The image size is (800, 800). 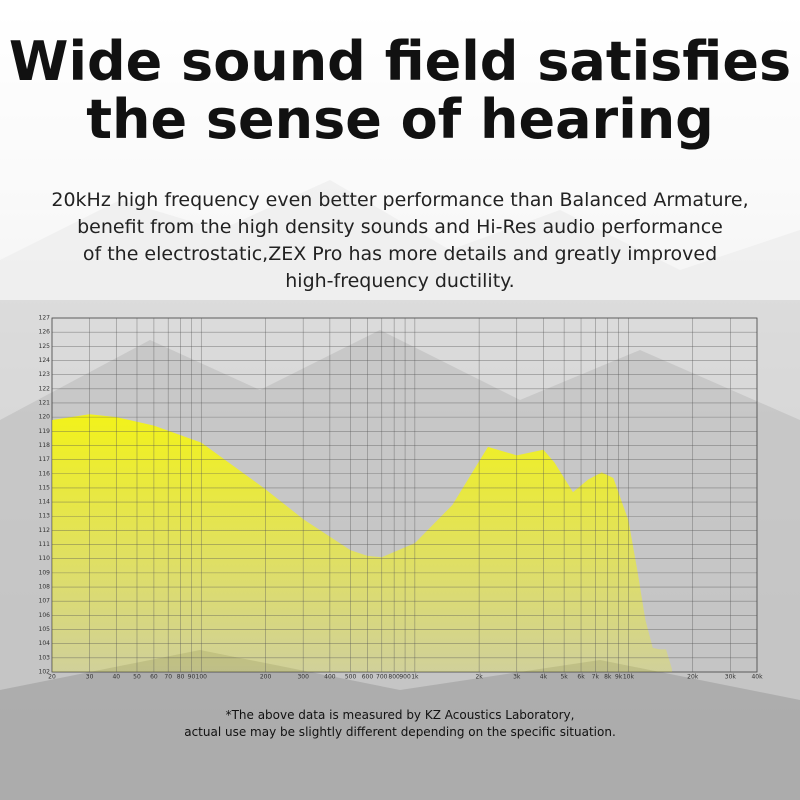 I want to click on y-tick-label: 121, so click(x=45, y=402).